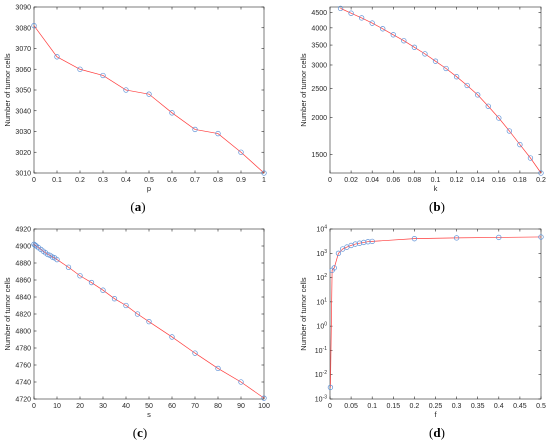 The height and width of the screenshot is (446, 550). Describe the element at coordinates (478, 180) in the screenshot. I see `x-tick-label: 0.14` at that location.